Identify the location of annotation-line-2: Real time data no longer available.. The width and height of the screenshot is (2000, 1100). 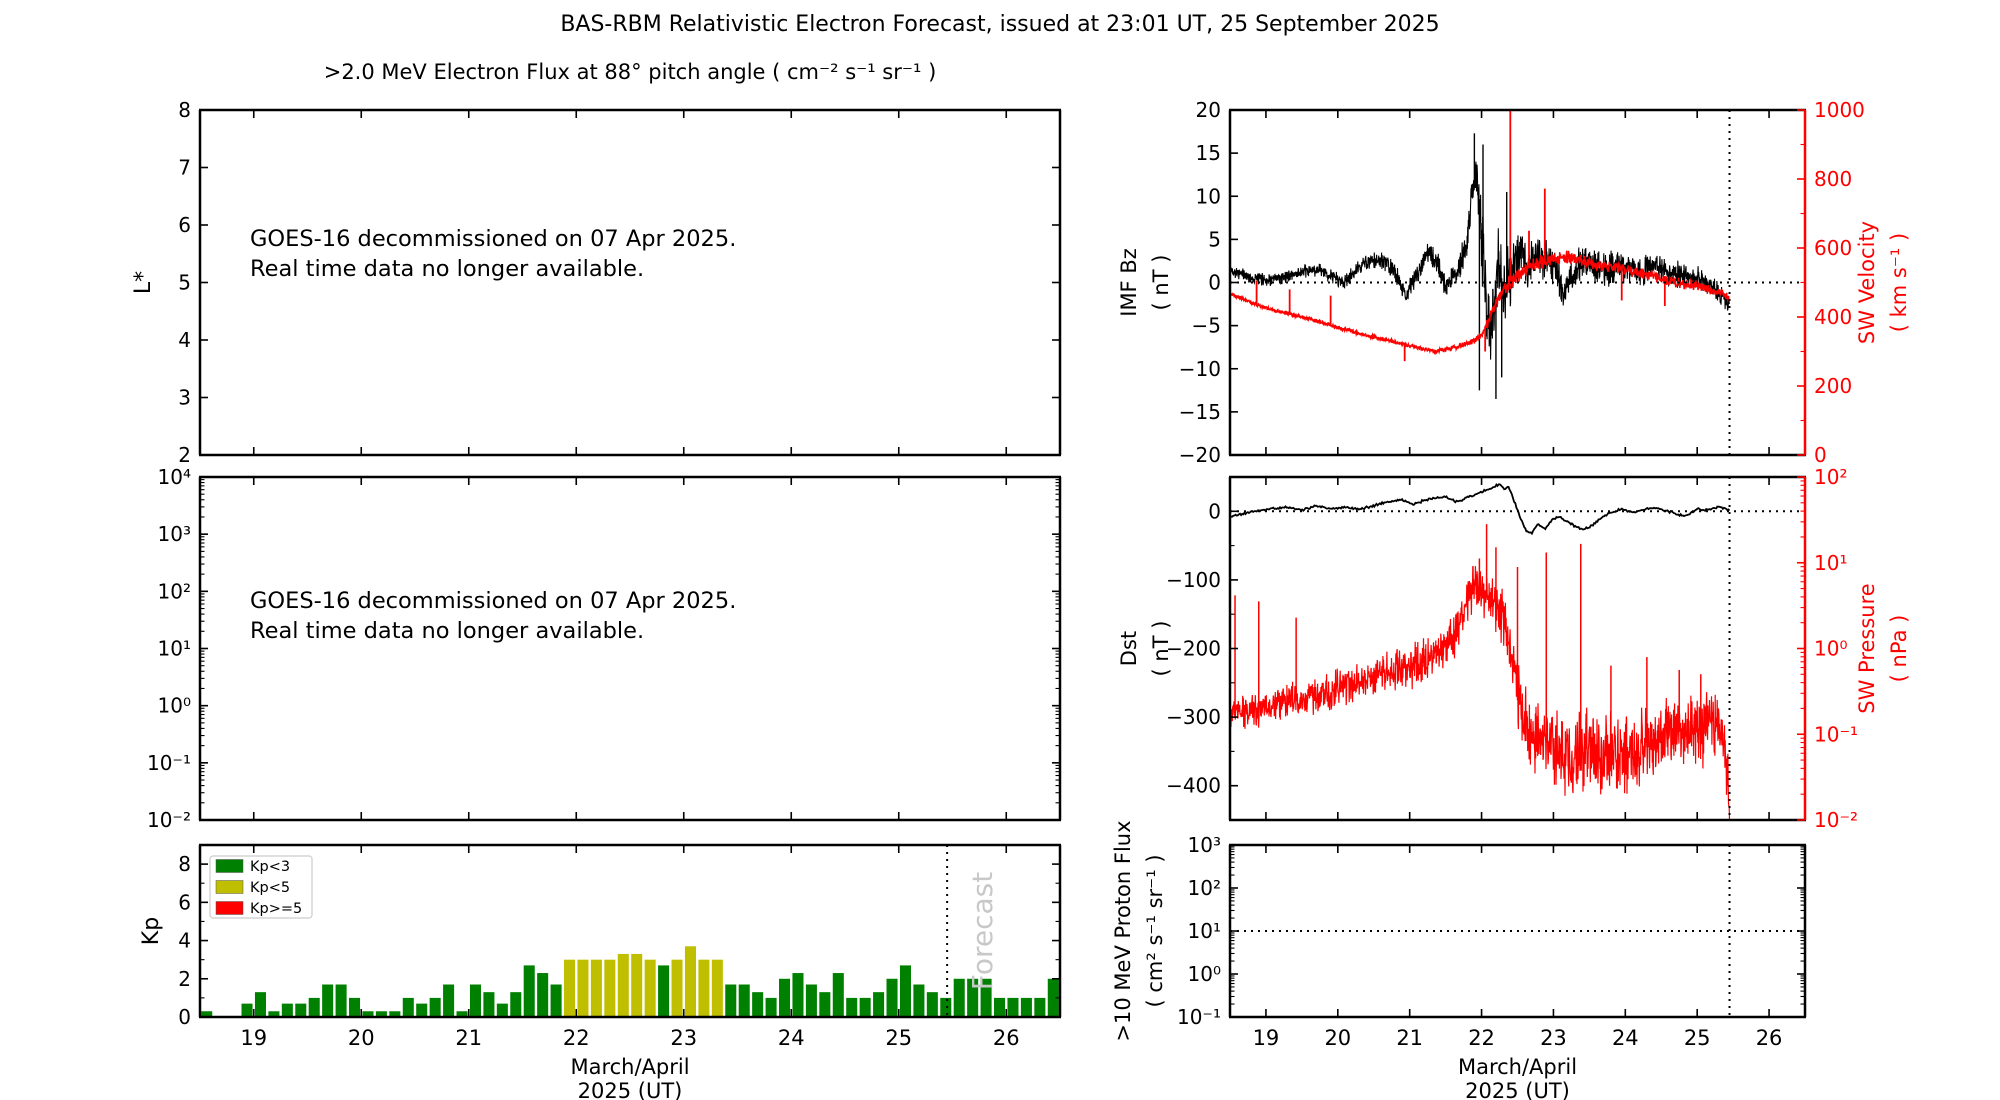
(447, 269).